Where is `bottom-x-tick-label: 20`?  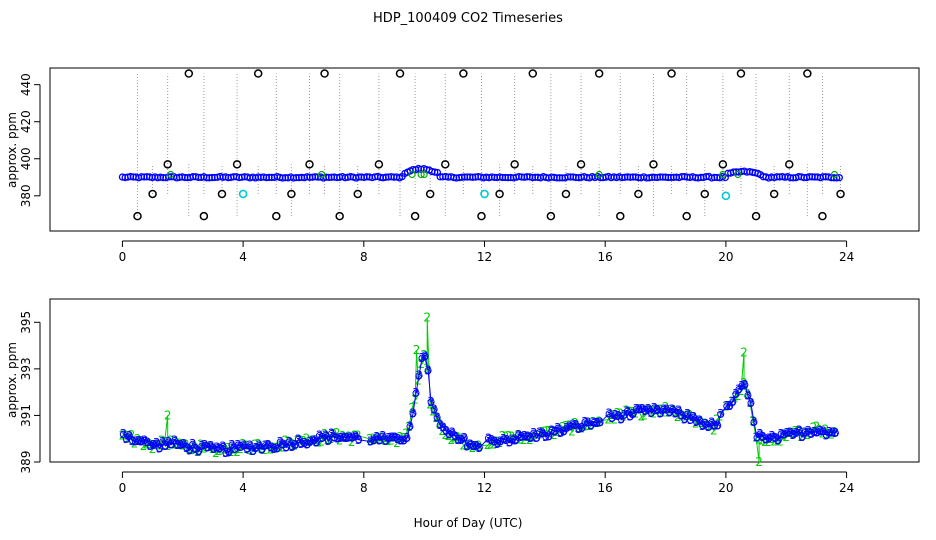 bottom-x-tick-label: 20 is located at coordinates (725, 488).